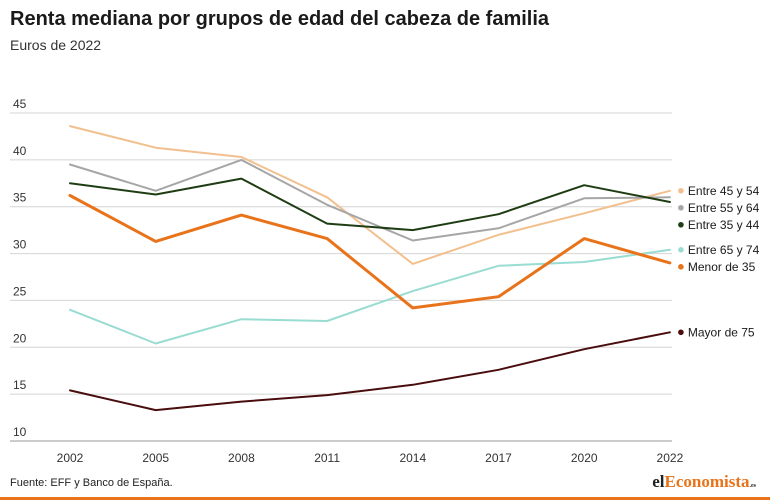 This screenshot has width=770, height=500. Describe the element at coordinates (724, 208) in the screenshot. I see `legend-label-entre-55-y-64: Entre 55 y 64` at that location.